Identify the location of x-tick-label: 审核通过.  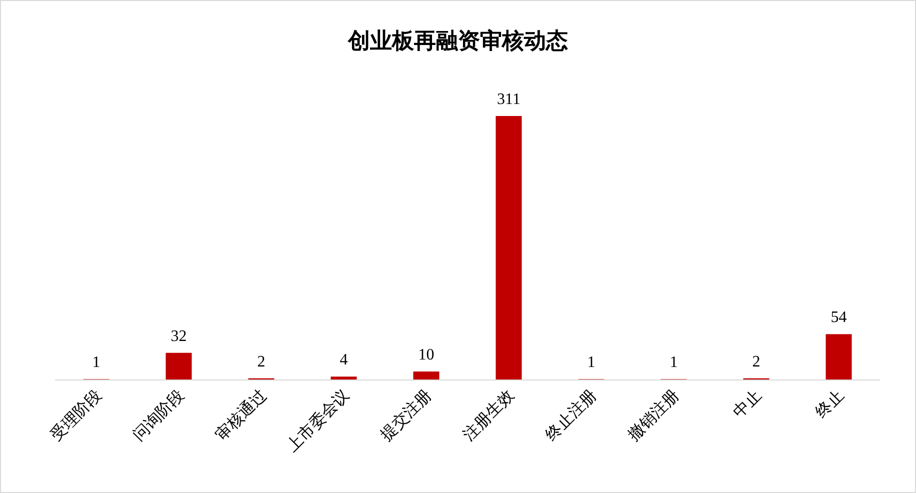
(241, 415).